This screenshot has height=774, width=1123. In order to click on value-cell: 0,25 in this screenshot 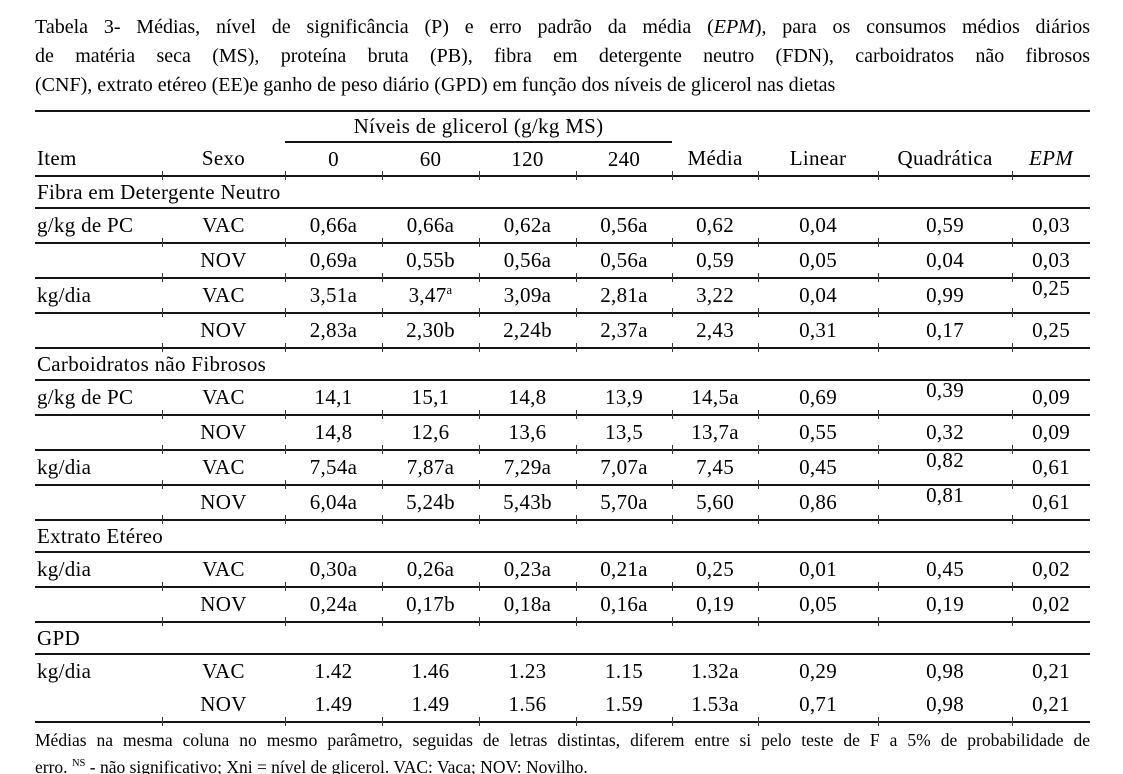, I will do `click(716, 571)`.